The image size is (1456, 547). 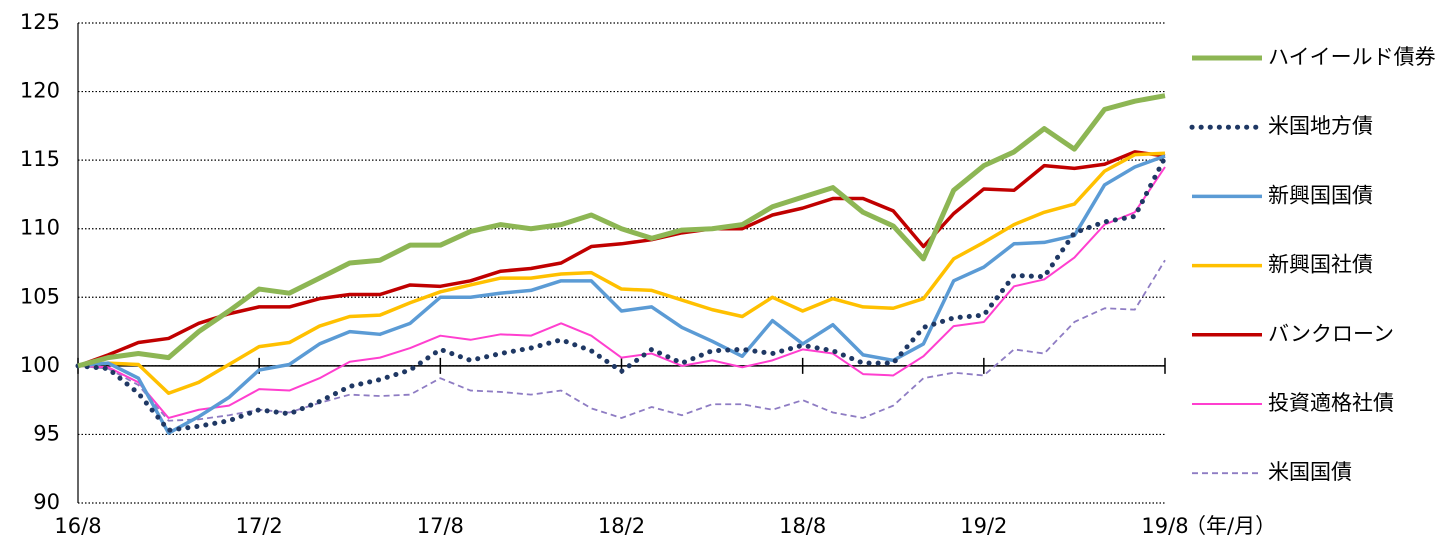 I want to click on x-axis-unit: （年/月）, so click(x=1230, y=526).